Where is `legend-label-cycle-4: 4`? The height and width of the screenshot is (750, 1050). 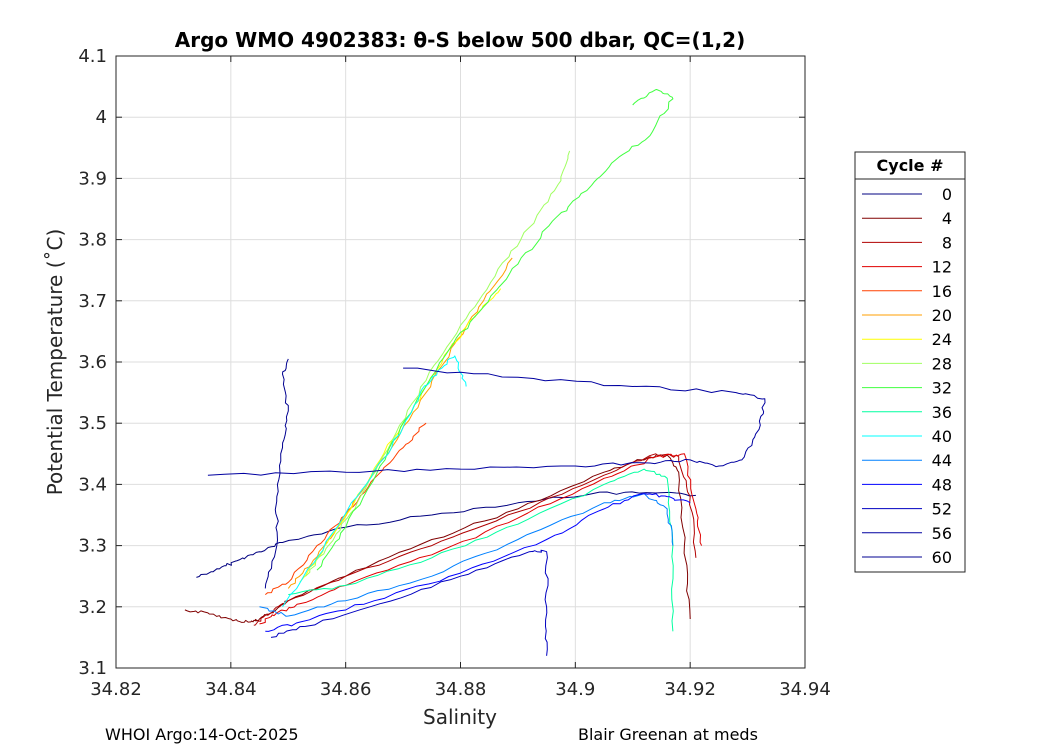 legend-label-cycle-4: 4 is located at coordinates (947, 218).